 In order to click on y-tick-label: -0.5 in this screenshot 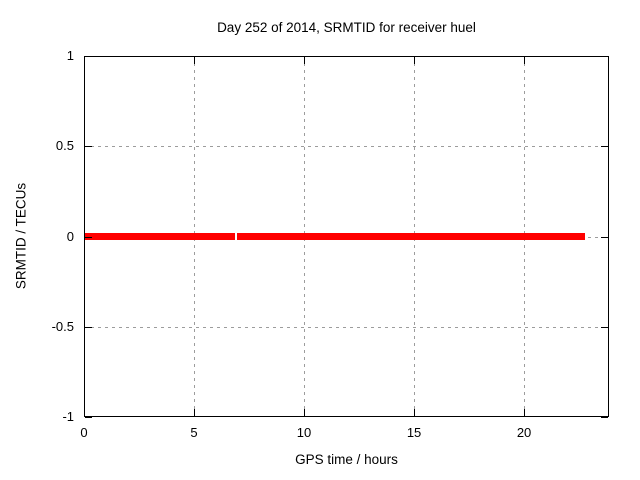, I will do `click(62, 326)`.